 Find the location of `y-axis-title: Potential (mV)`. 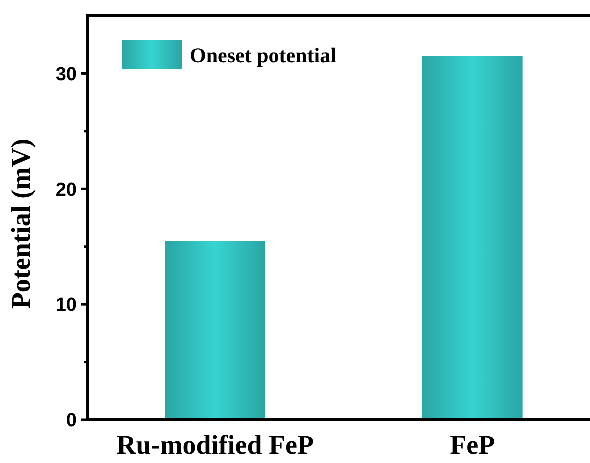

y-axis-title: Potential (mV) is located at coordinates (21, 224).